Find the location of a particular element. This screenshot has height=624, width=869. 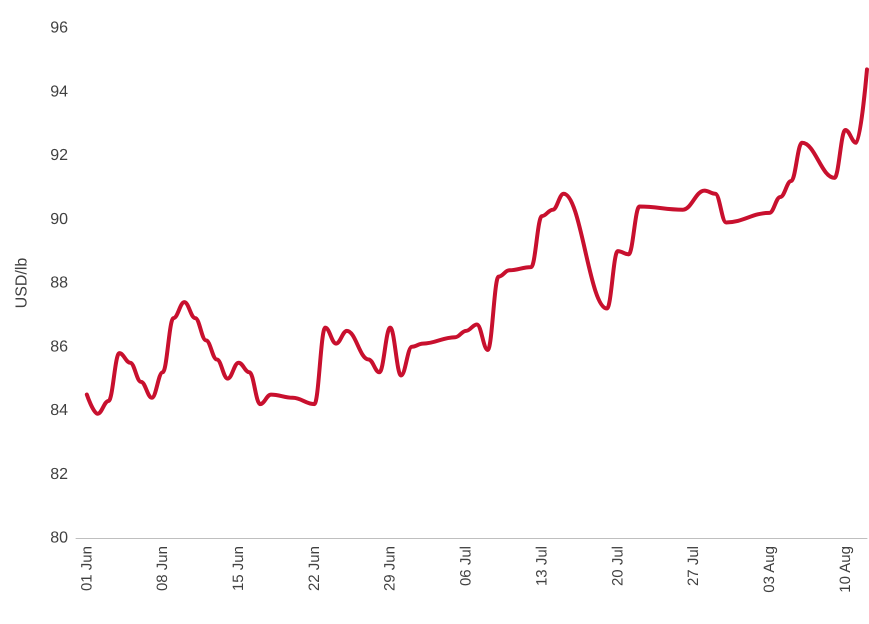

x-tick-label: 29 Jun is located at coordinates (390, 569).